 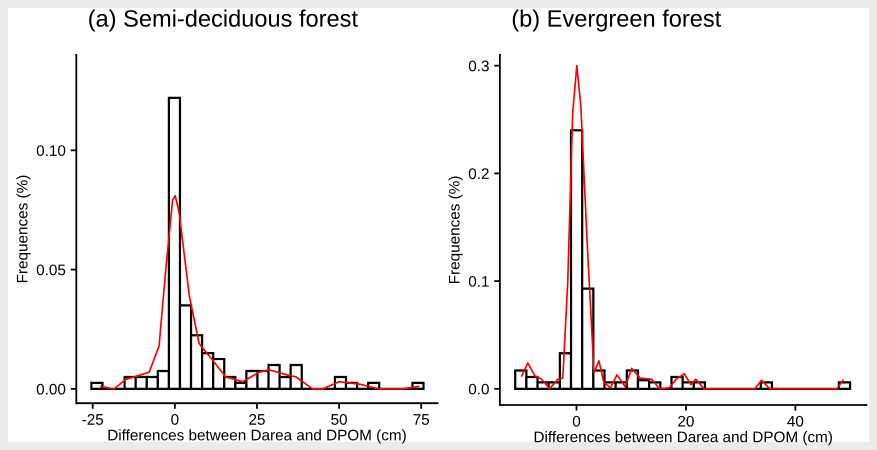 What do you see at coordinates (617, 20) in the screenshot?
I see `chart-title: (b) Evergreen forest` at bounding box center [617, 20].